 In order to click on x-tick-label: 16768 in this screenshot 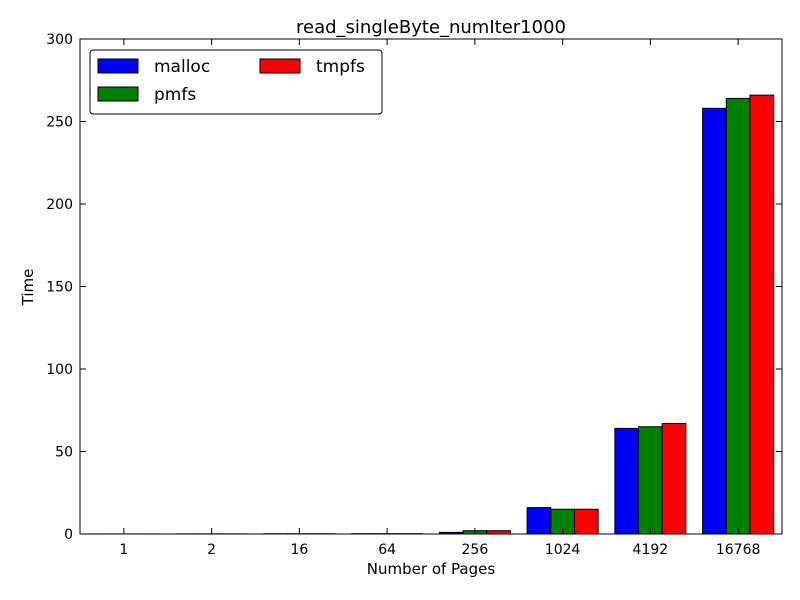, I will do `click(738, 550)`.